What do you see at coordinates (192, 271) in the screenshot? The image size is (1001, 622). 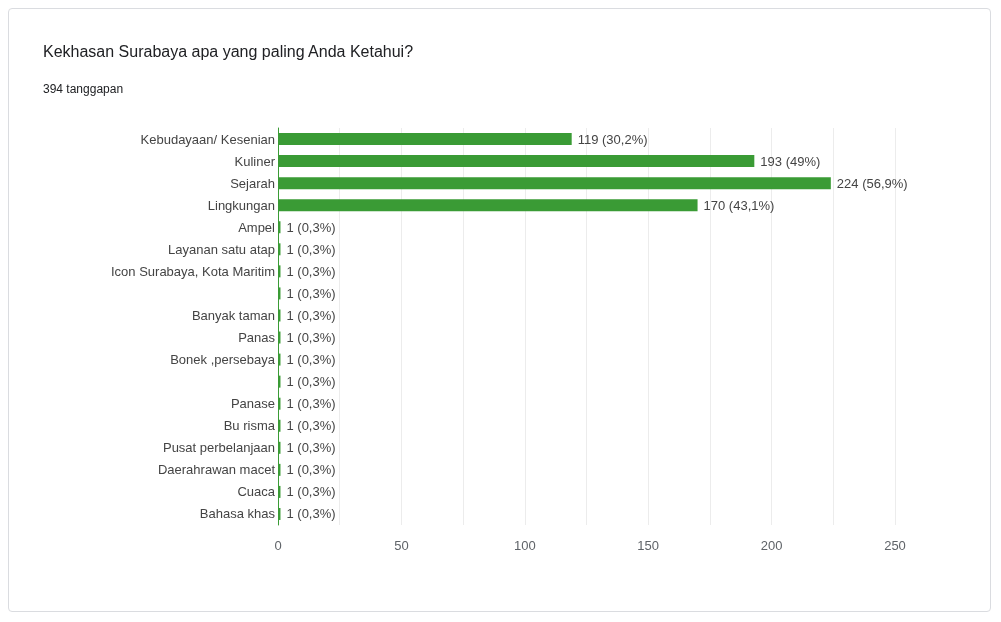 I see `y-tick-label: Icon Surabaya, Kota Maritim` at bounding box center [192, 271].